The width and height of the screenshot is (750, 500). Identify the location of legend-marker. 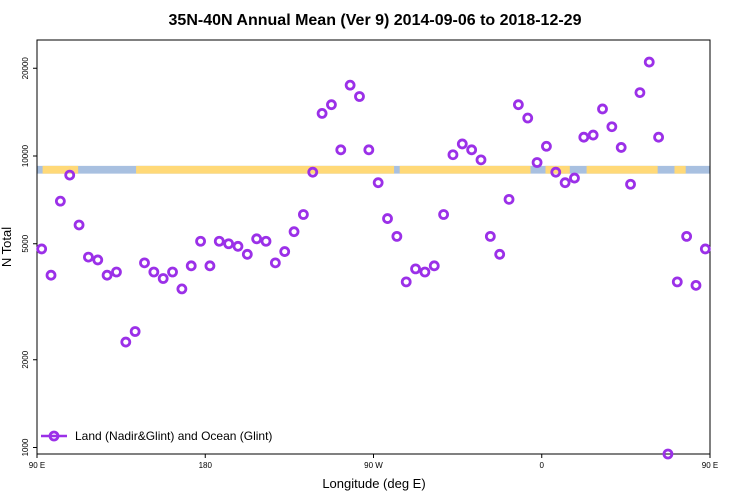
(54, 436).